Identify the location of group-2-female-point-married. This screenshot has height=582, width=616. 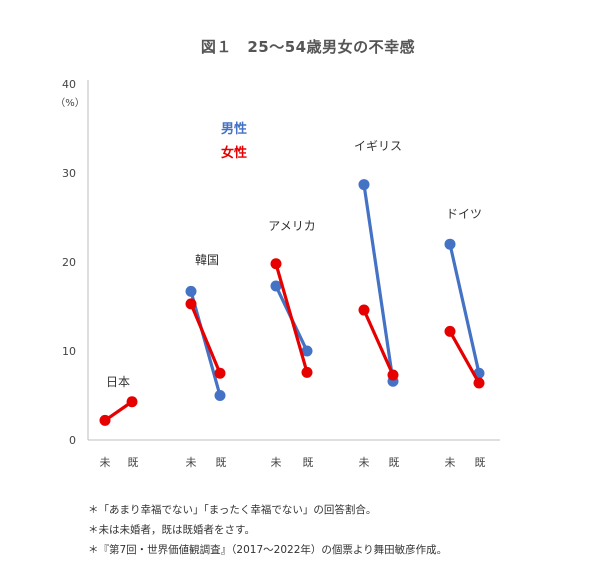
(220, 373).